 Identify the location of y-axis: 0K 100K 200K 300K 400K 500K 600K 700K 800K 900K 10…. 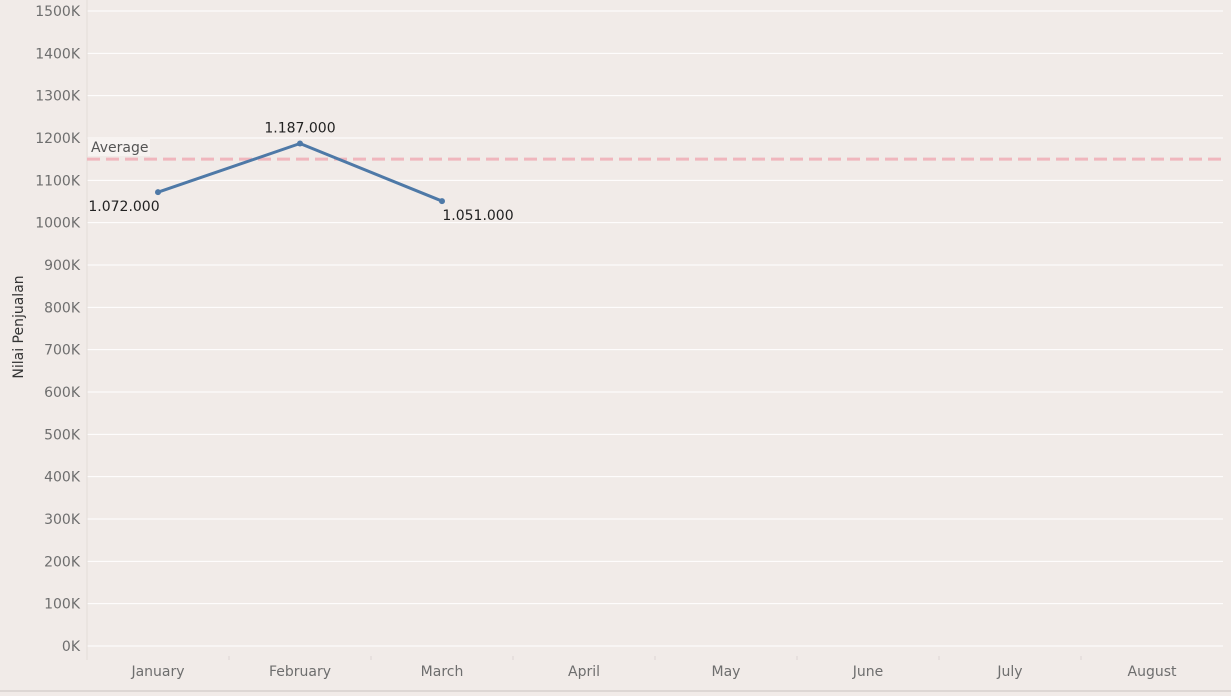
(61, 330).